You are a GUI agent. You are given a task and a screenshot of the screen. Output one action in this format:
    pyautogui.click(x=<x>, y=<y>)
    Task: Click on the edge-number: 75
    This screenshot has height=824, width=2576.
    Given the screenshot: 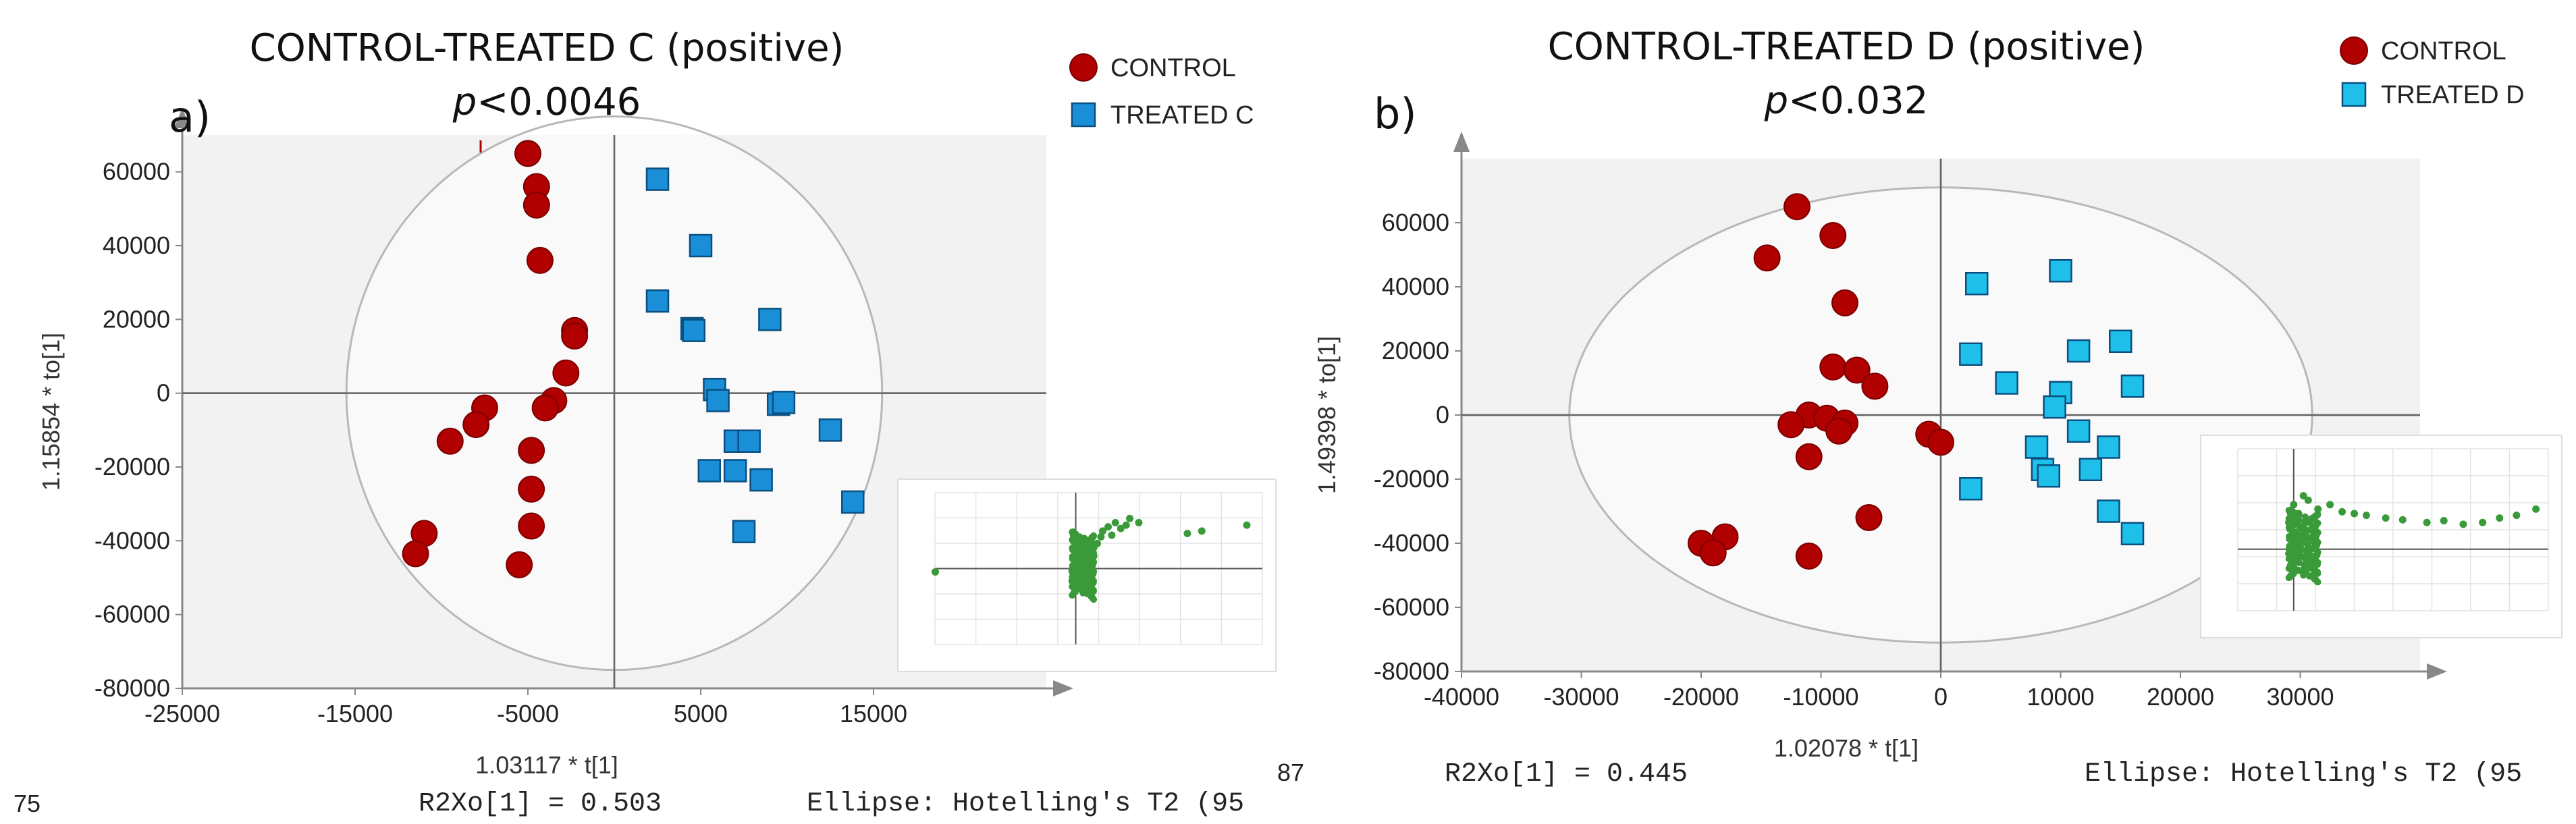 What is the action you would take?
    pyautogui.click(x=28, y=803)
    